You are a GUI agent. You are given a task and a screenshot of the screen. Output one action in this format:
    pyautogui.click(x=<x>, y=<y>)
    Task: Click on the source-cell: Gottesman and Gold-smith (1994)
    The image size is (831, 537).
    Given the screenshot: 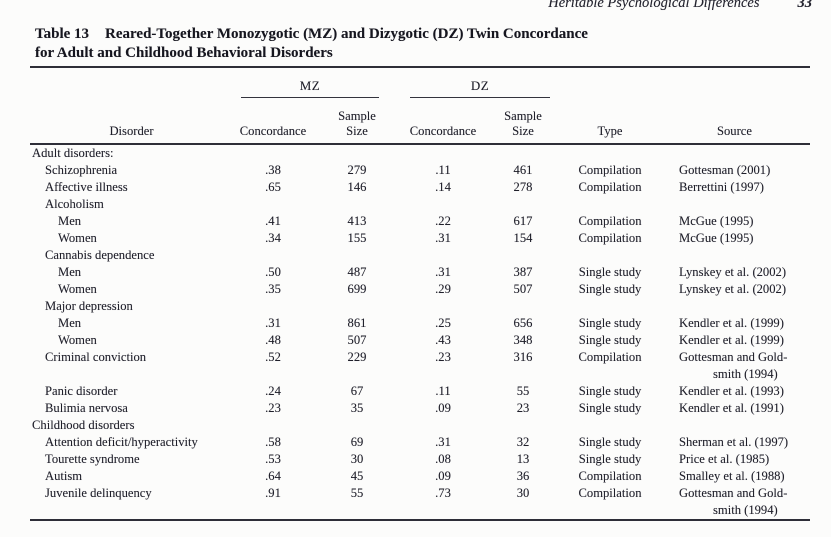 What is the action you would take?
    pyautogui.click(x=734, y=502)
    